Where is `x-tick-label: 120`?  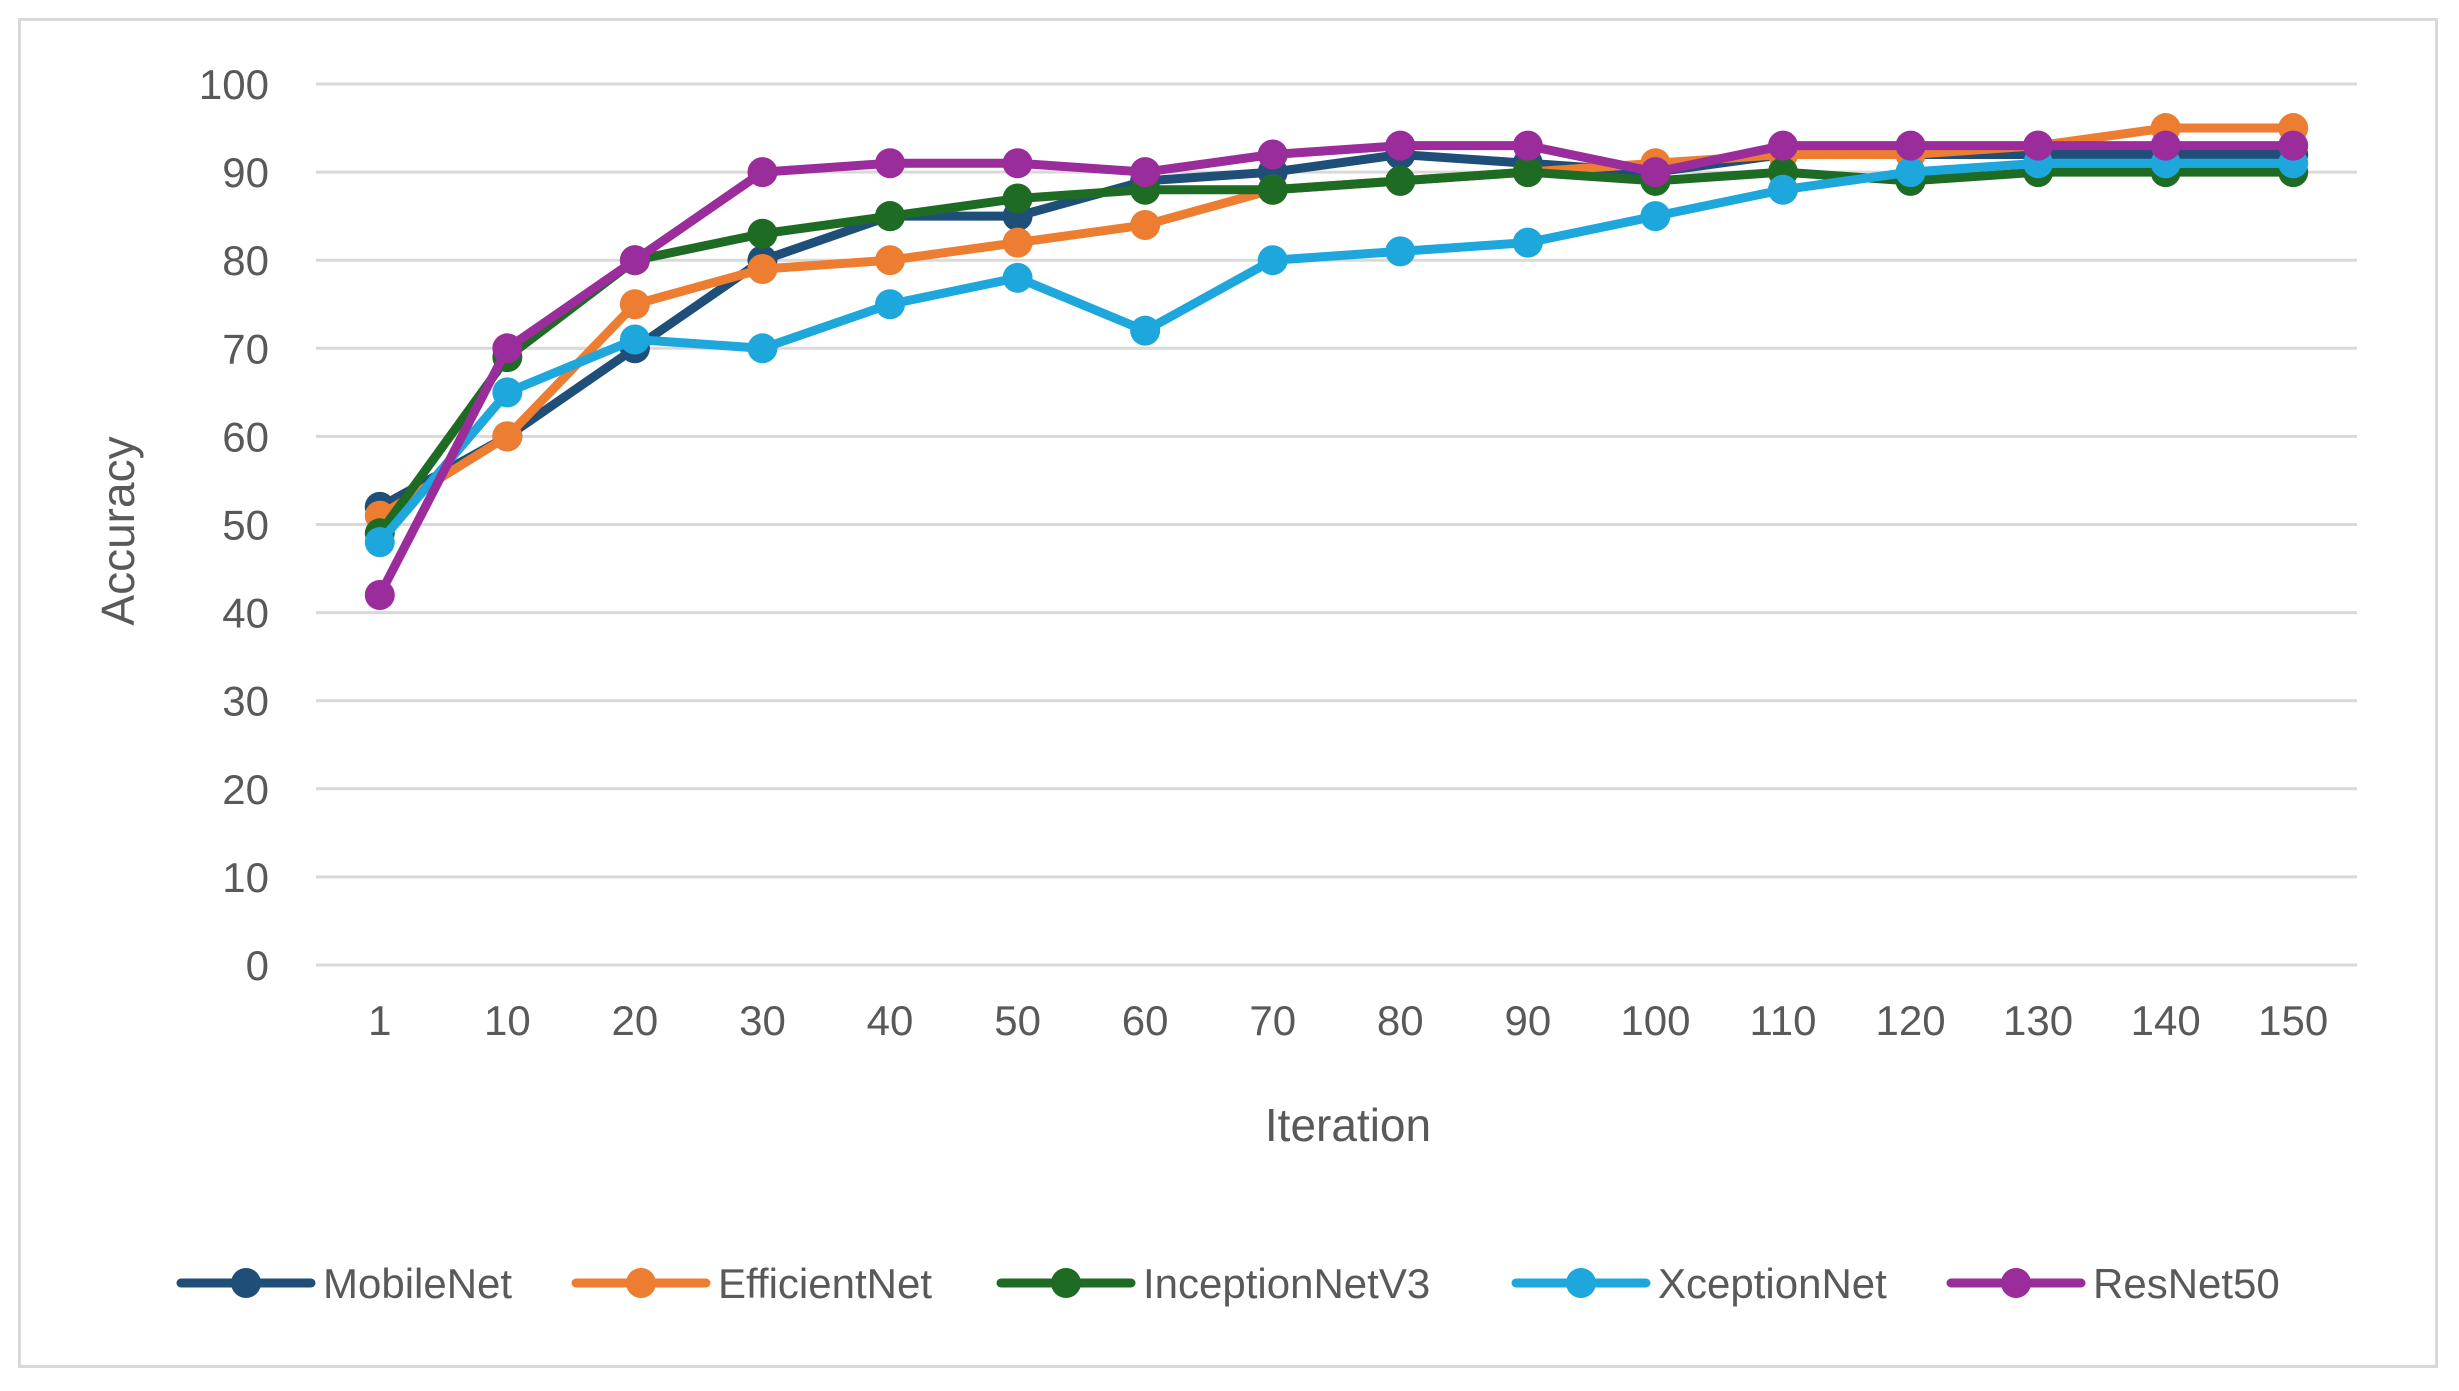 x-tick-label: 120 is located at coordinates (1910, 1020).